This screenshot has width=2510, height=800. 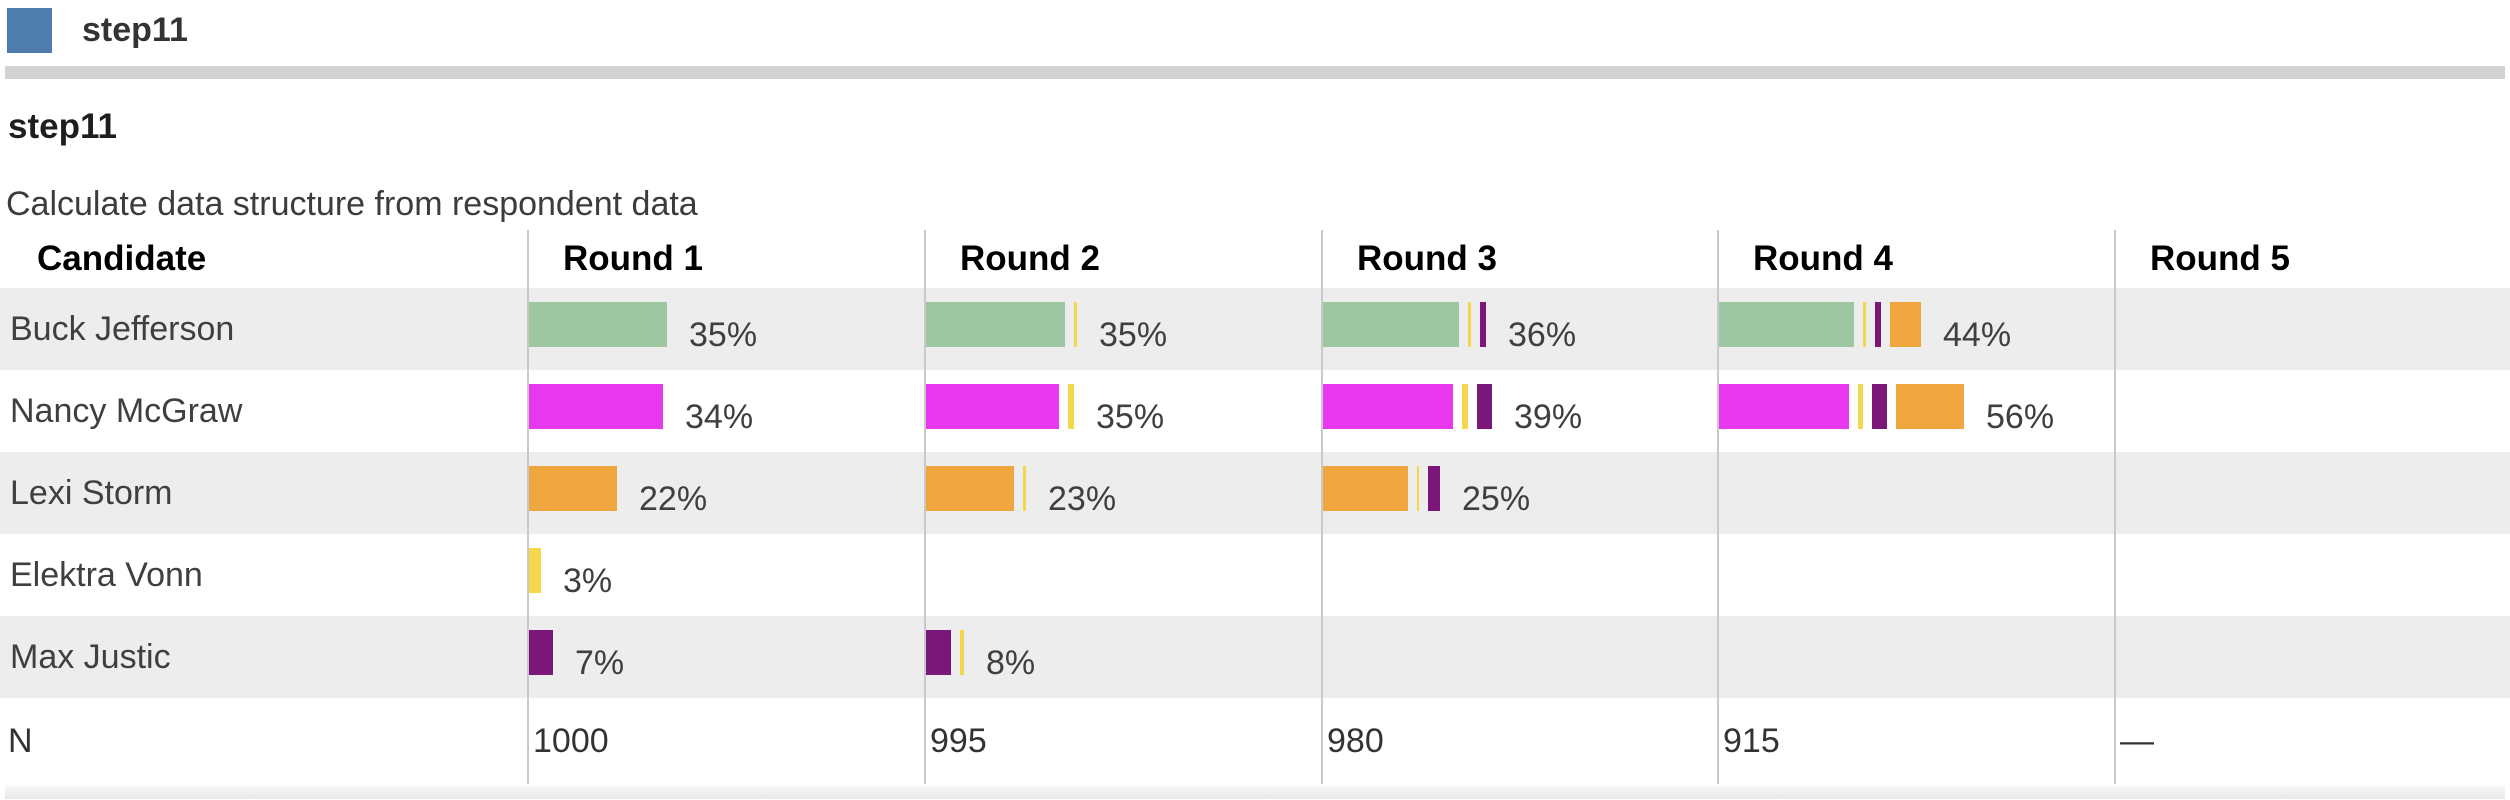 I want to click on round-cell-4-elektra-vonn, so click(x=1916, y=575).